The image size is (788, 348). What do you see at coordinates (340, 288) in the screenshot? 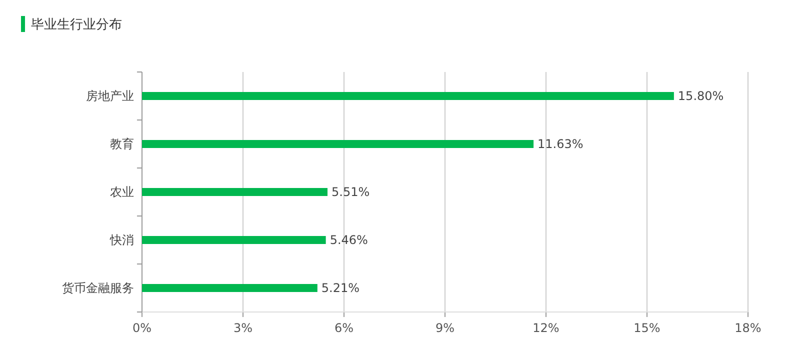
I see `data-label: 5.21%` at bounding box center [340, 288].